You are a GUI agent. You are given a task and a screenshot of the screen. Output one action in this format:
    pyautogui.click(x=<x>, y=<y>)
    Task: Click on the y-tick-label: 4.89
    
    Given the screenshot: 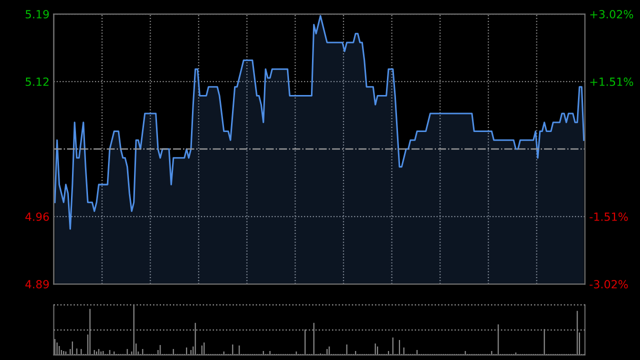 What is the action you would take?
    pyautogui.click(x=37, y=284)
    